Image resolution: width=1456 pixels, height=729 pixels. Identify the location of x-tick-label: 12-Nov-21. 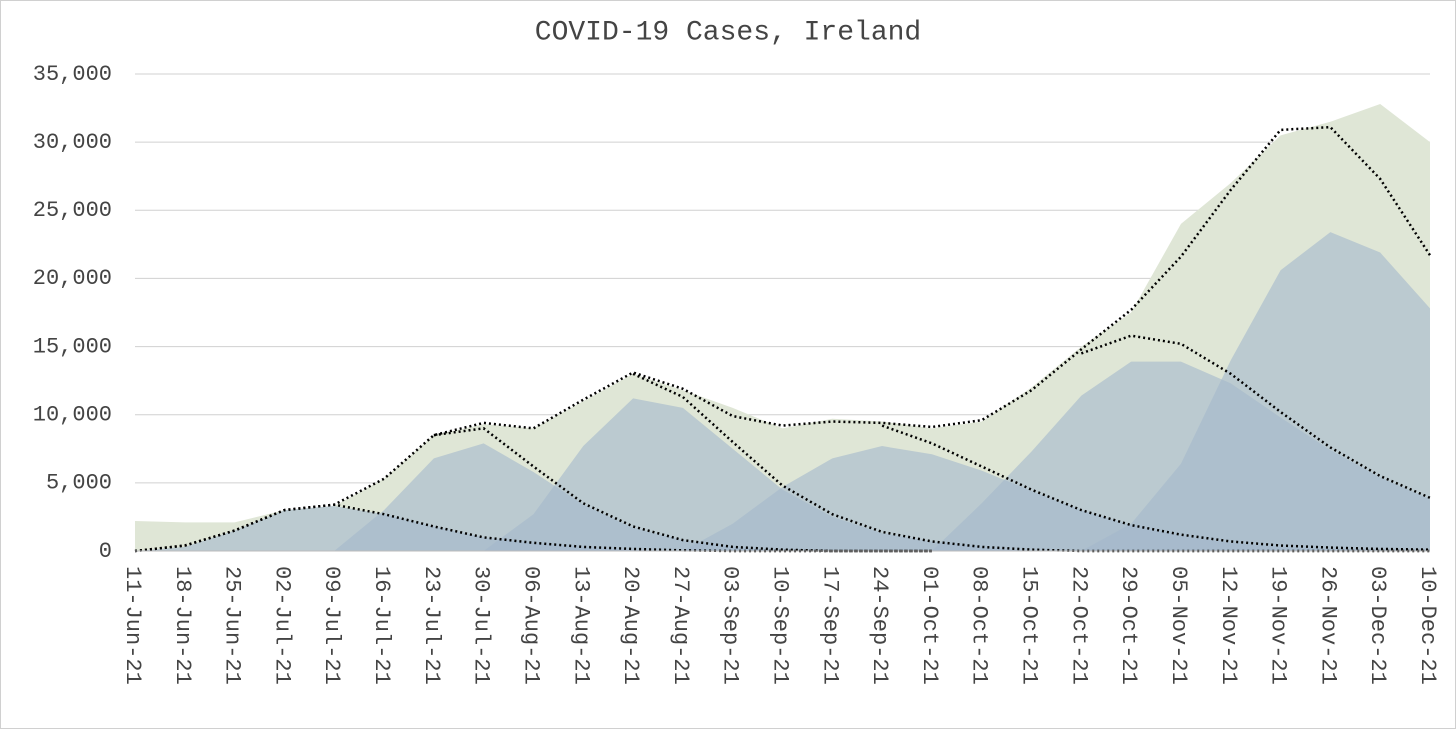
(1228, 625).